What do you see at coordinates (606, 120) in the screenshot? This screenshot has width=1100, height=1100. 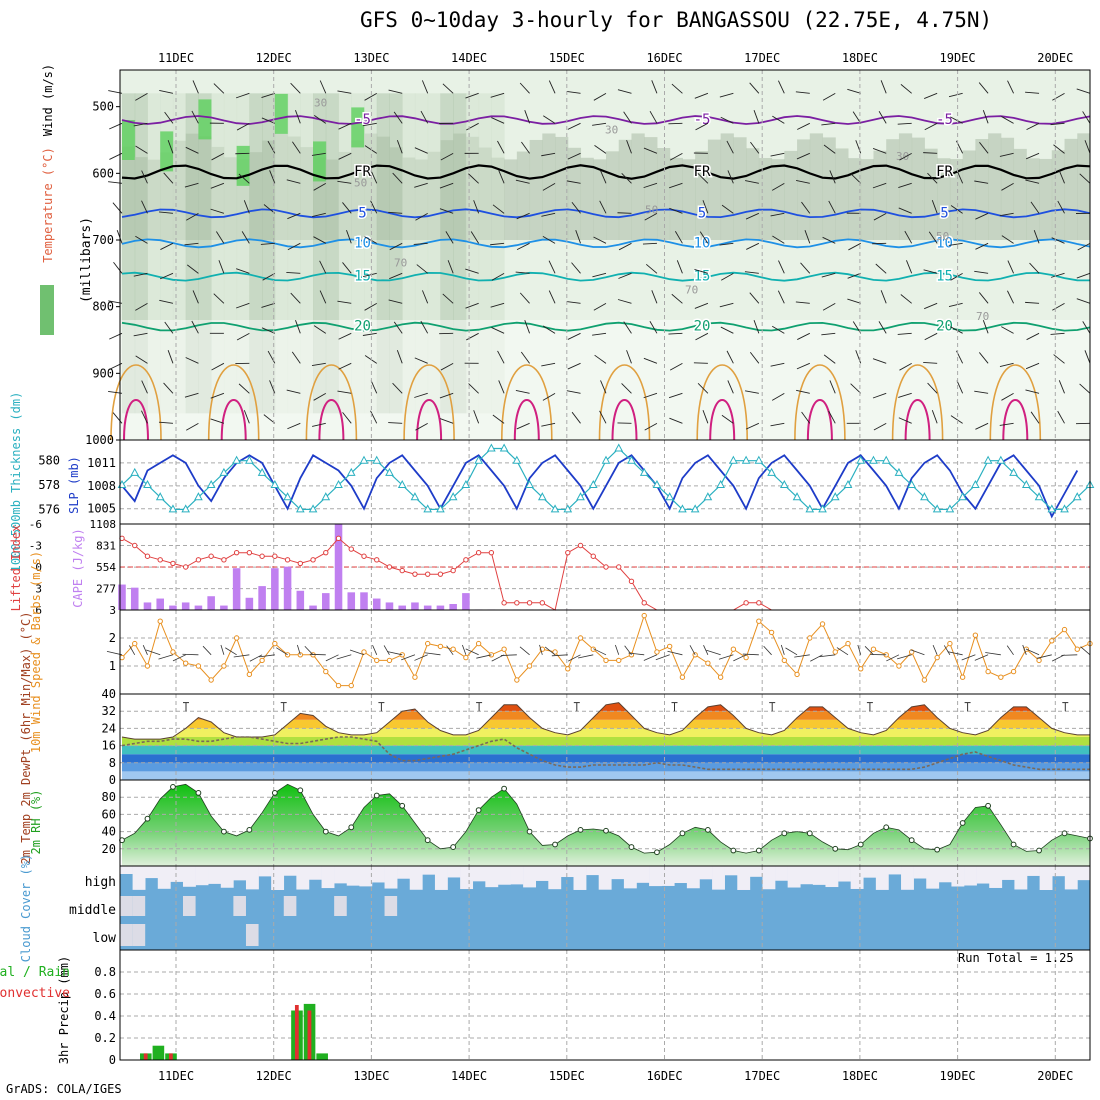 I see `temperature-contour` at bounding box center [606, 120].